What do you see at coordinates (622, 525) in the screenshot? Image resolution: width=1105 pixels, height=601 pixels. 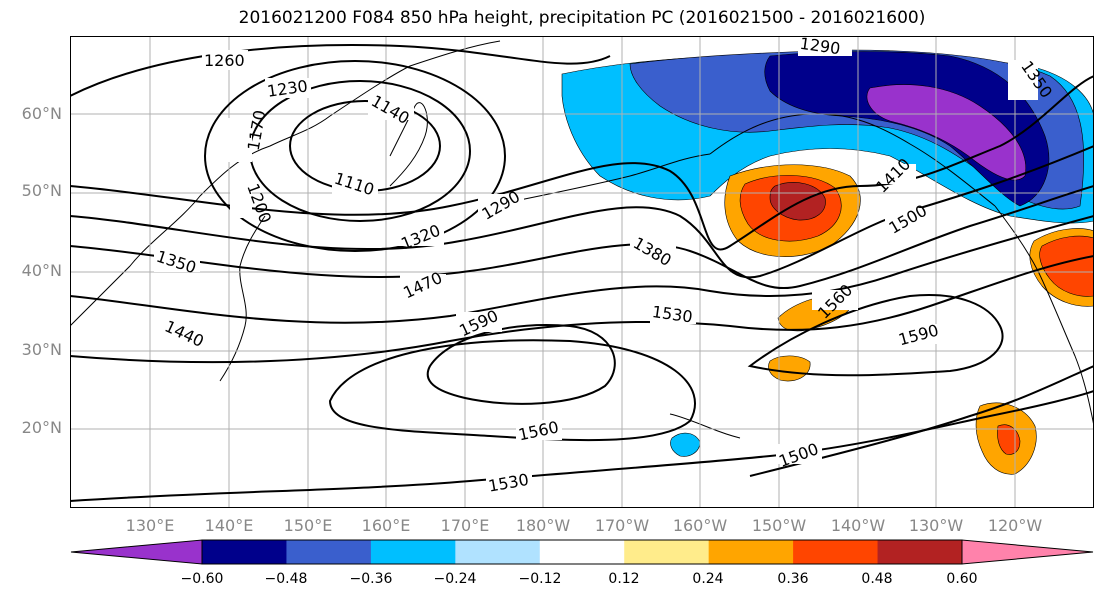 I see `lon-label-170w: 170°W` at bounding box center [622, 525].